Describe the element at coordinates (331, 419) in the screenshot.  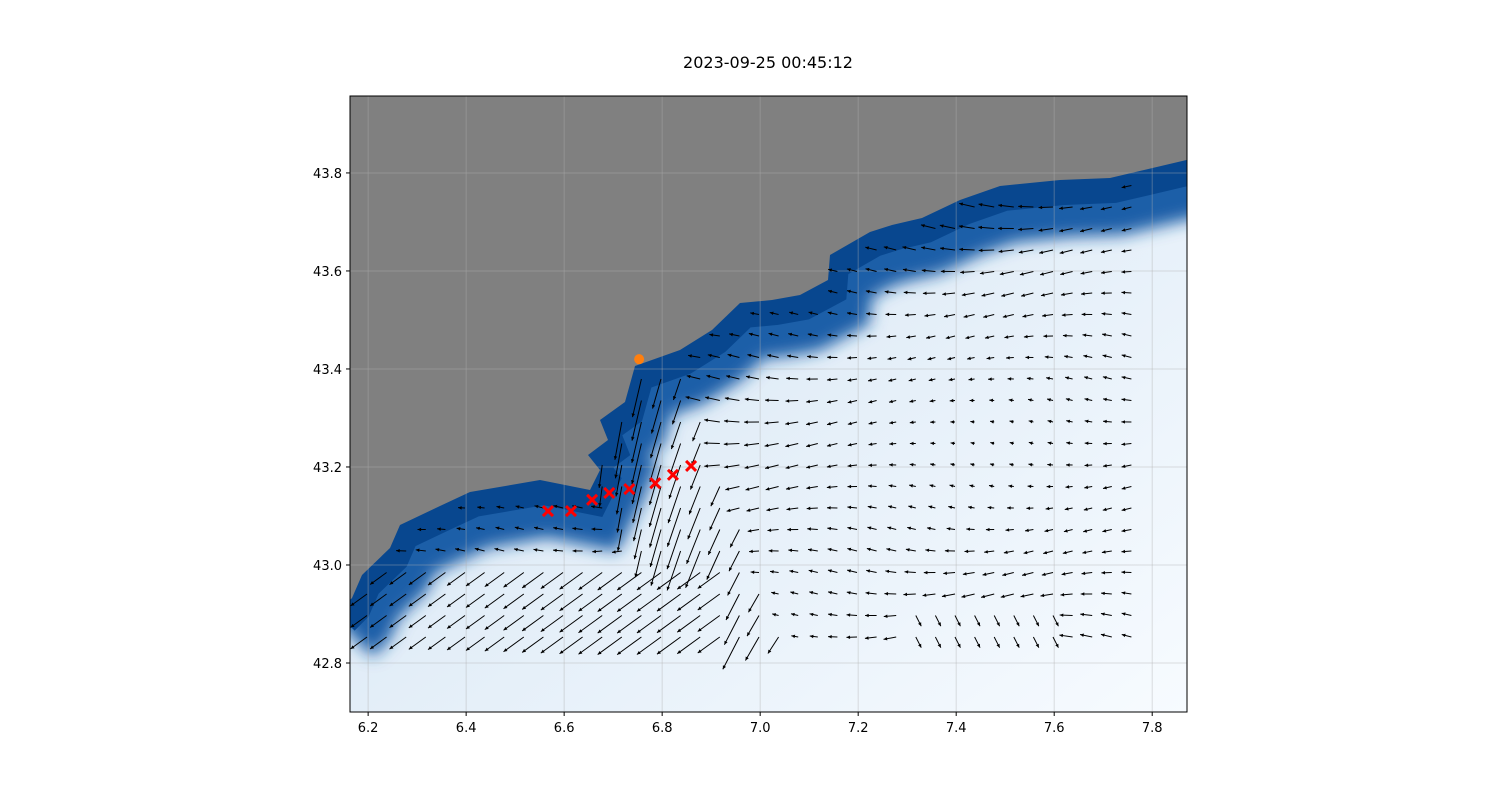
I see `y-axis: 42.8 43.0 43.2 43.4 43.6 43.8` at that location.